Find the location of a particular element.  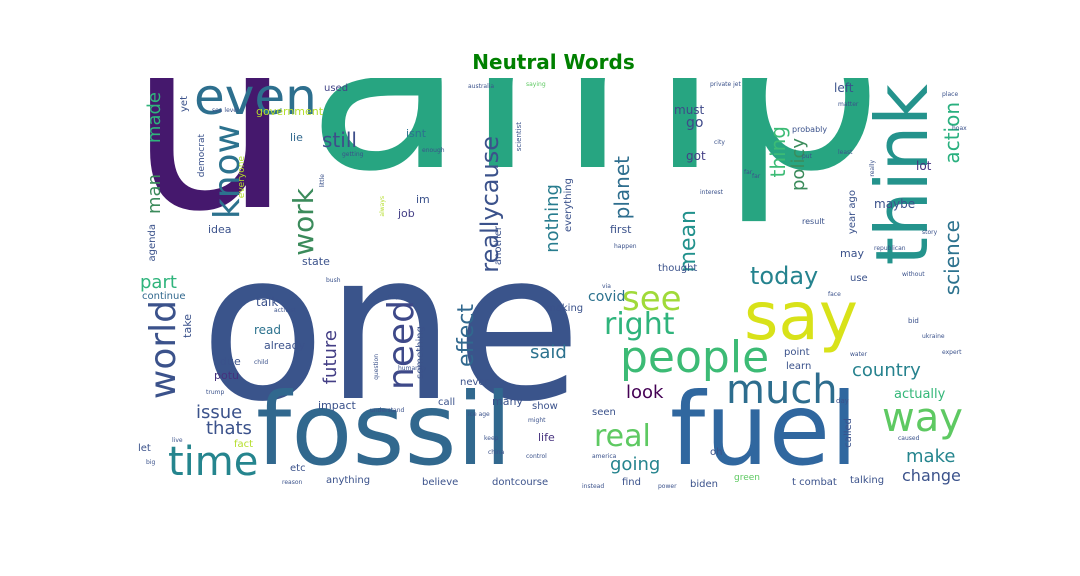

word-live: live is located at coordinates (177, 440).